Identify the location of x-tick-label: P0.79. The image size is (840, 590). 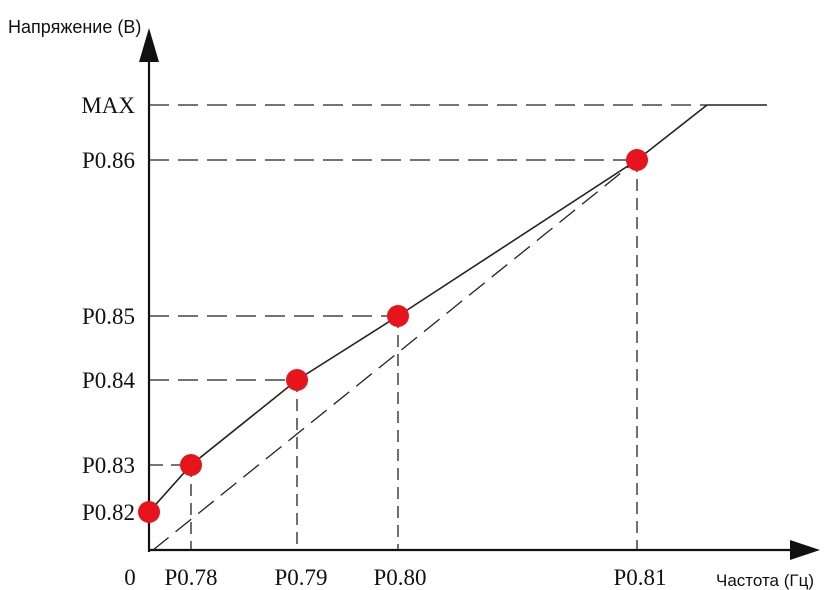
(300, 577).